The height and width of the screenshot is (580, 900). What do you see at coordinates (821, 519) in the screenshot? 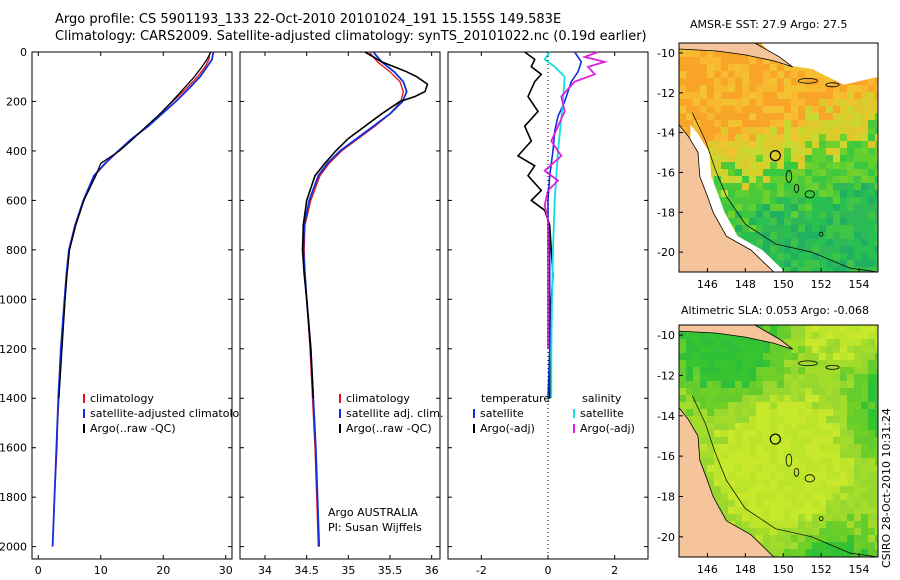
I see `sla-map-reef-outline` at bounding box center [821, 519].